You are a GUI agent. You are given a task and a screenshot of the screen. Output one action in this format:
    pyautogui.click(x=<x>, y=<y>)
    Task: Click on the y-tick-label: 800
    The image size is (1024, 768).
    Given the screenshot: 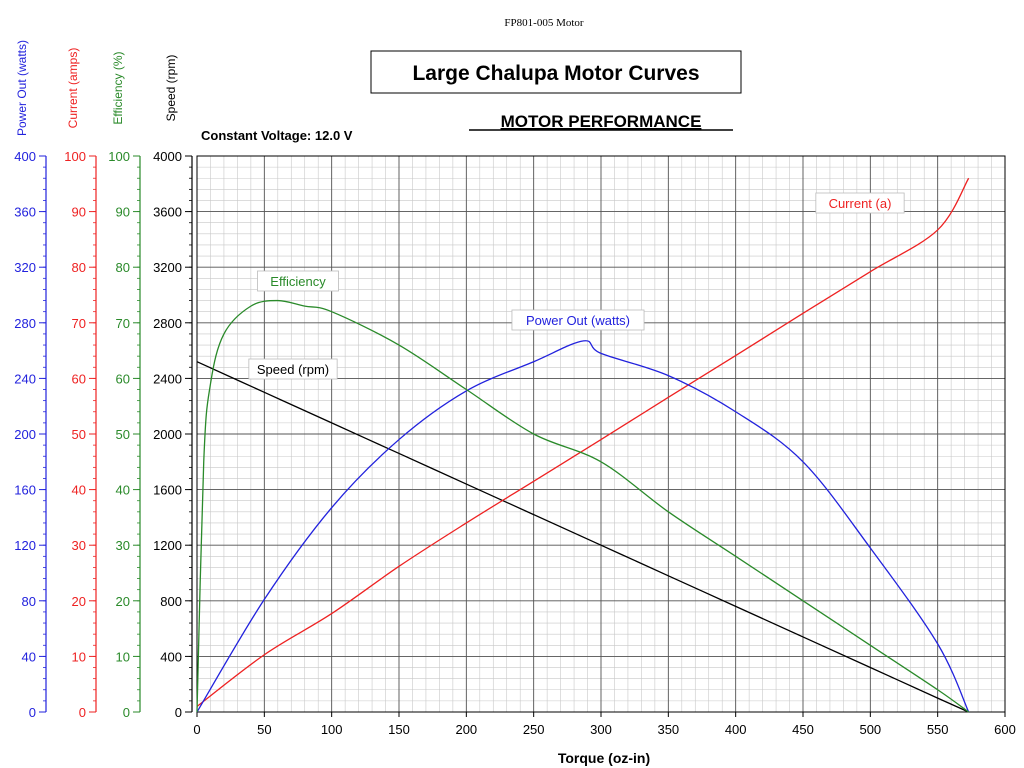 What is the action you would take?
    pyautogui.click(x=171, y=601)
    